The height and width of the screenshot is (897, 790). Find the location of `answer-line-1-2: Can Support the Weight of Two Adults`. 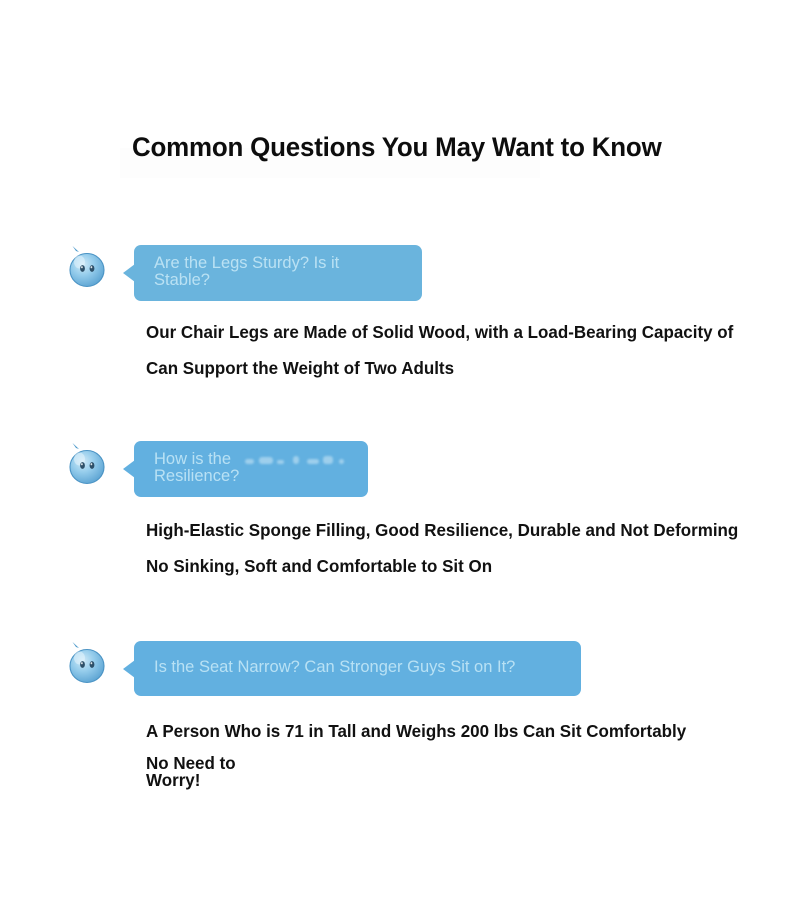

answer-line-1-2: Can Support the Weight of Two Adults is located at coordinates (300, 368).